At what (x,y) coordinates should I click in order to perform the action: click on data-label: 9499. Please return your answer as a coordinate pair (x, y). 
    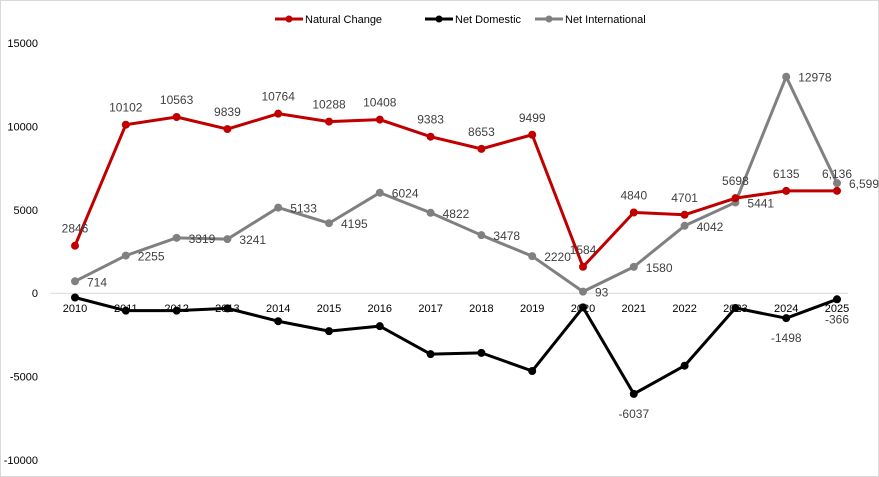
    Looking at the image, I should click on (532, 118).